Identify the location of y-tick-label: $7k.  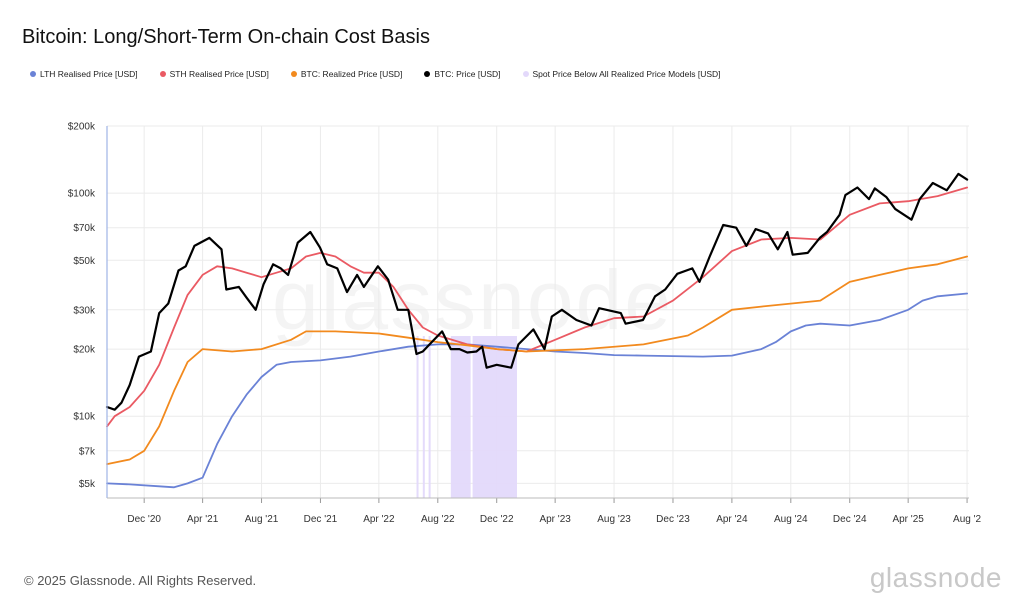
(87, 451).